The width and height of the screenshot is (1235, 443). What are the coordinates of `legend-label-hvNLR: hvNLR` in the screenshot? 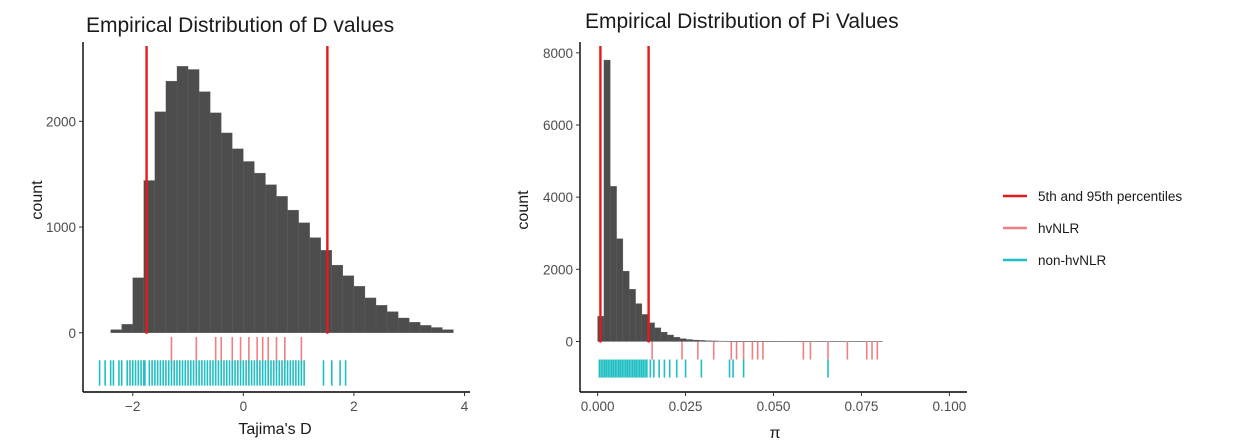 It's located at (1059, 228).